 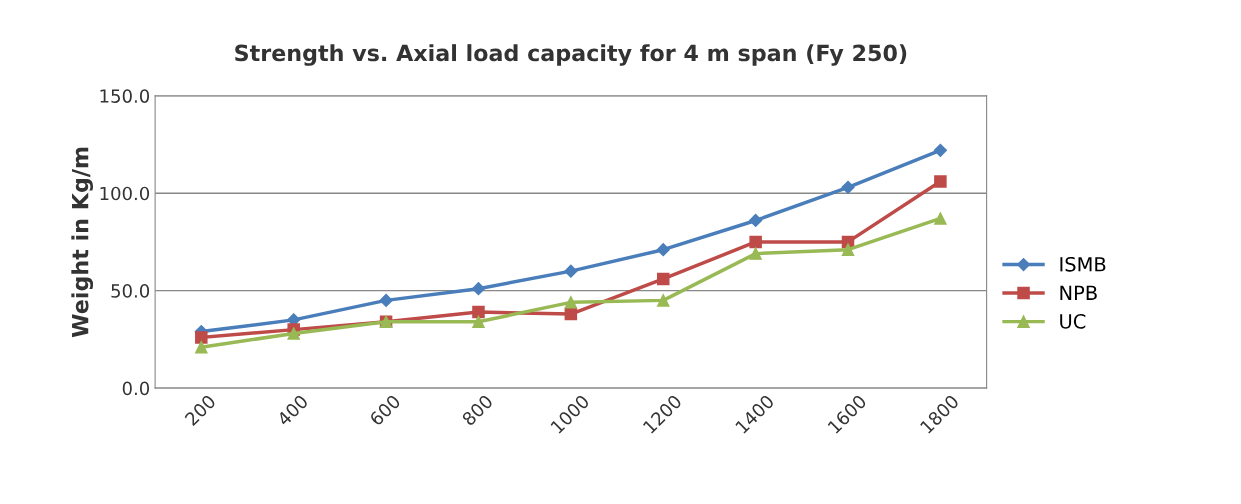 What do you see at coordinates (292, 410) in the screenshot?
I see `x-tick-label: 400` at bounding box center [292, 410].